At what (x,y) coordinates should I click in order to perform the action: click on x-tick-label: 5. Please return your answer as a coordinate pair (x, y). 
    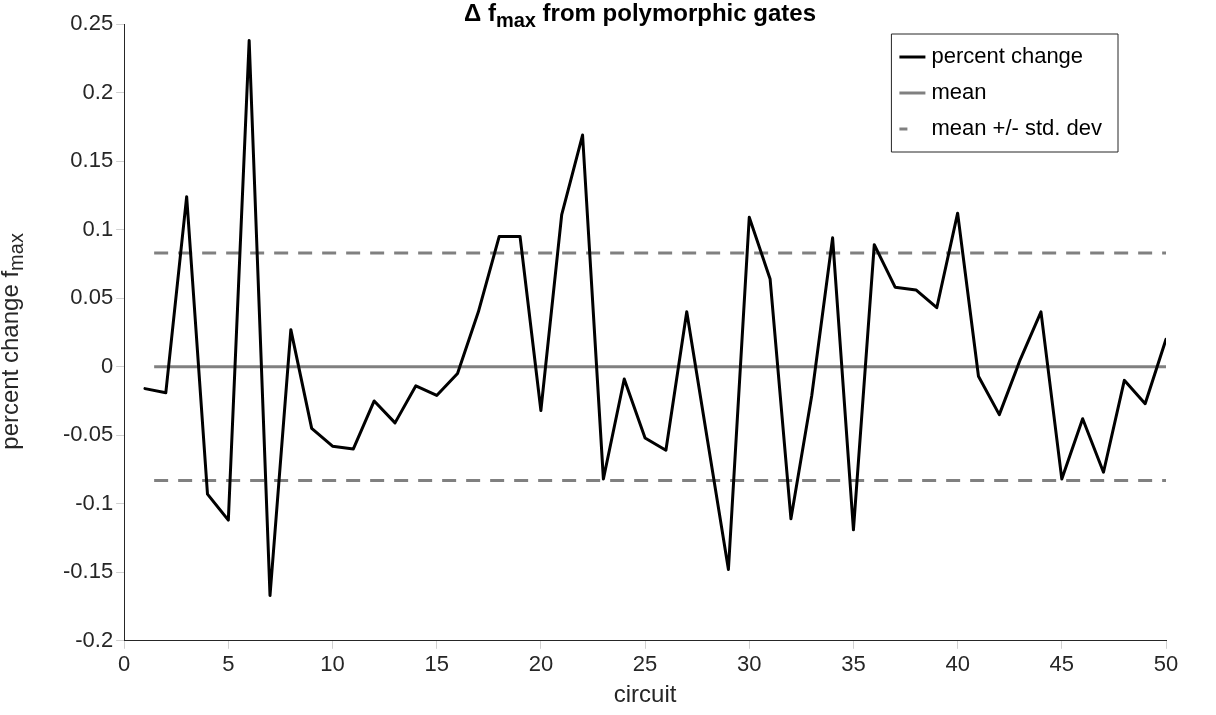
    Looking at the image, I should click on (228, 664).